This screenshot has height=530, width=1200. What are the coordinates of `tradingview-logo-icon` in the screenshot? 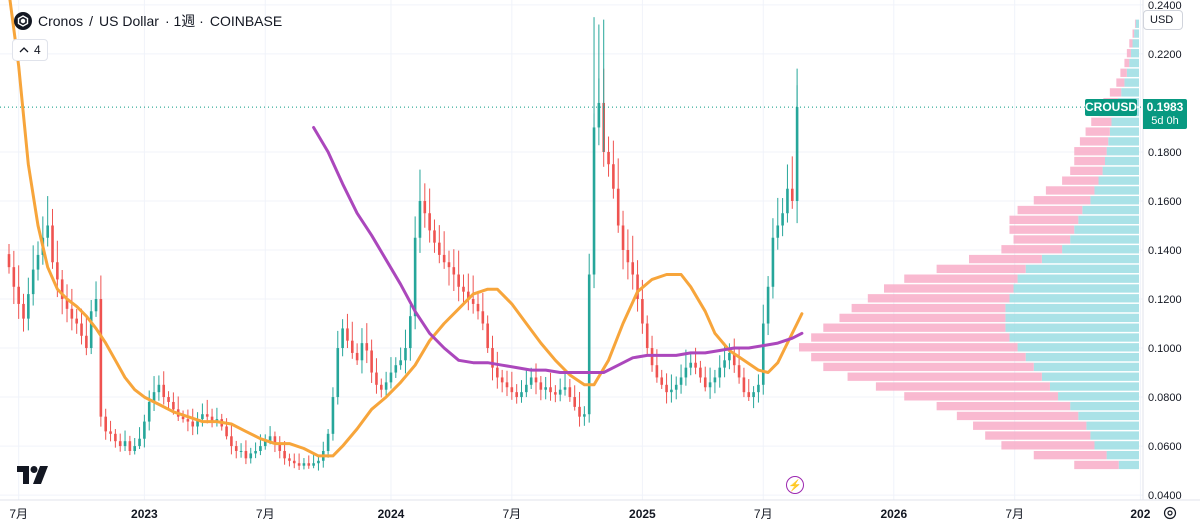 It's located at (33, 477).